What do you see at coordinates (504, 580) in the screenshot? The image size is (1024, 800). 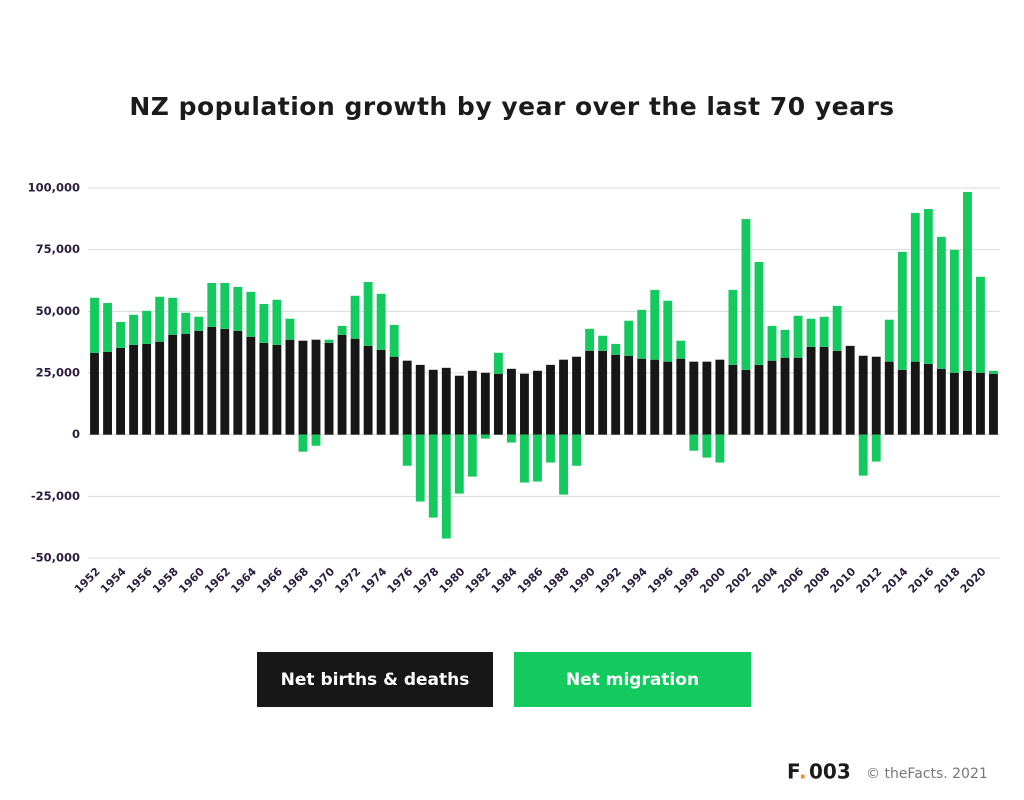 I see `x-tick-label: 1984` at bounding box center [504, 580].